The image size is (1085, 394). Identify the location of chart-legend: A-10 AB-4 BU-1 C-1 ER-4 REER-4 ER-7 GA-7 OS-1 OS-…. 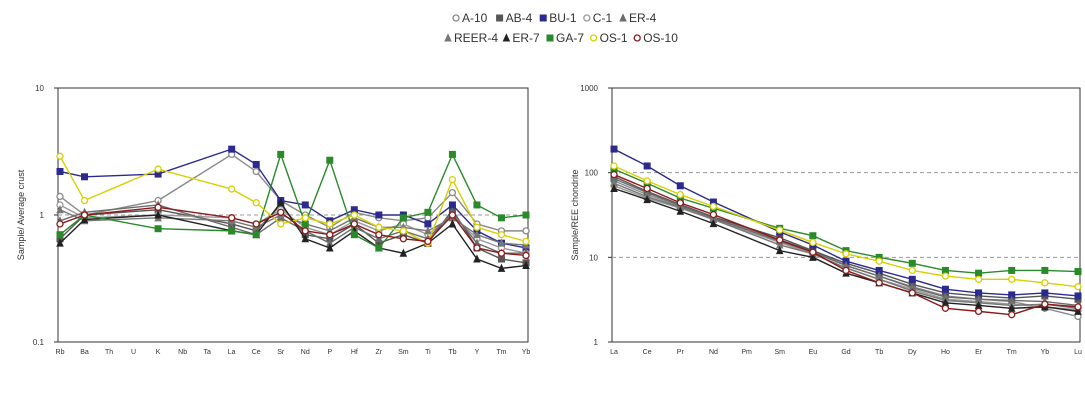
(561, 28).